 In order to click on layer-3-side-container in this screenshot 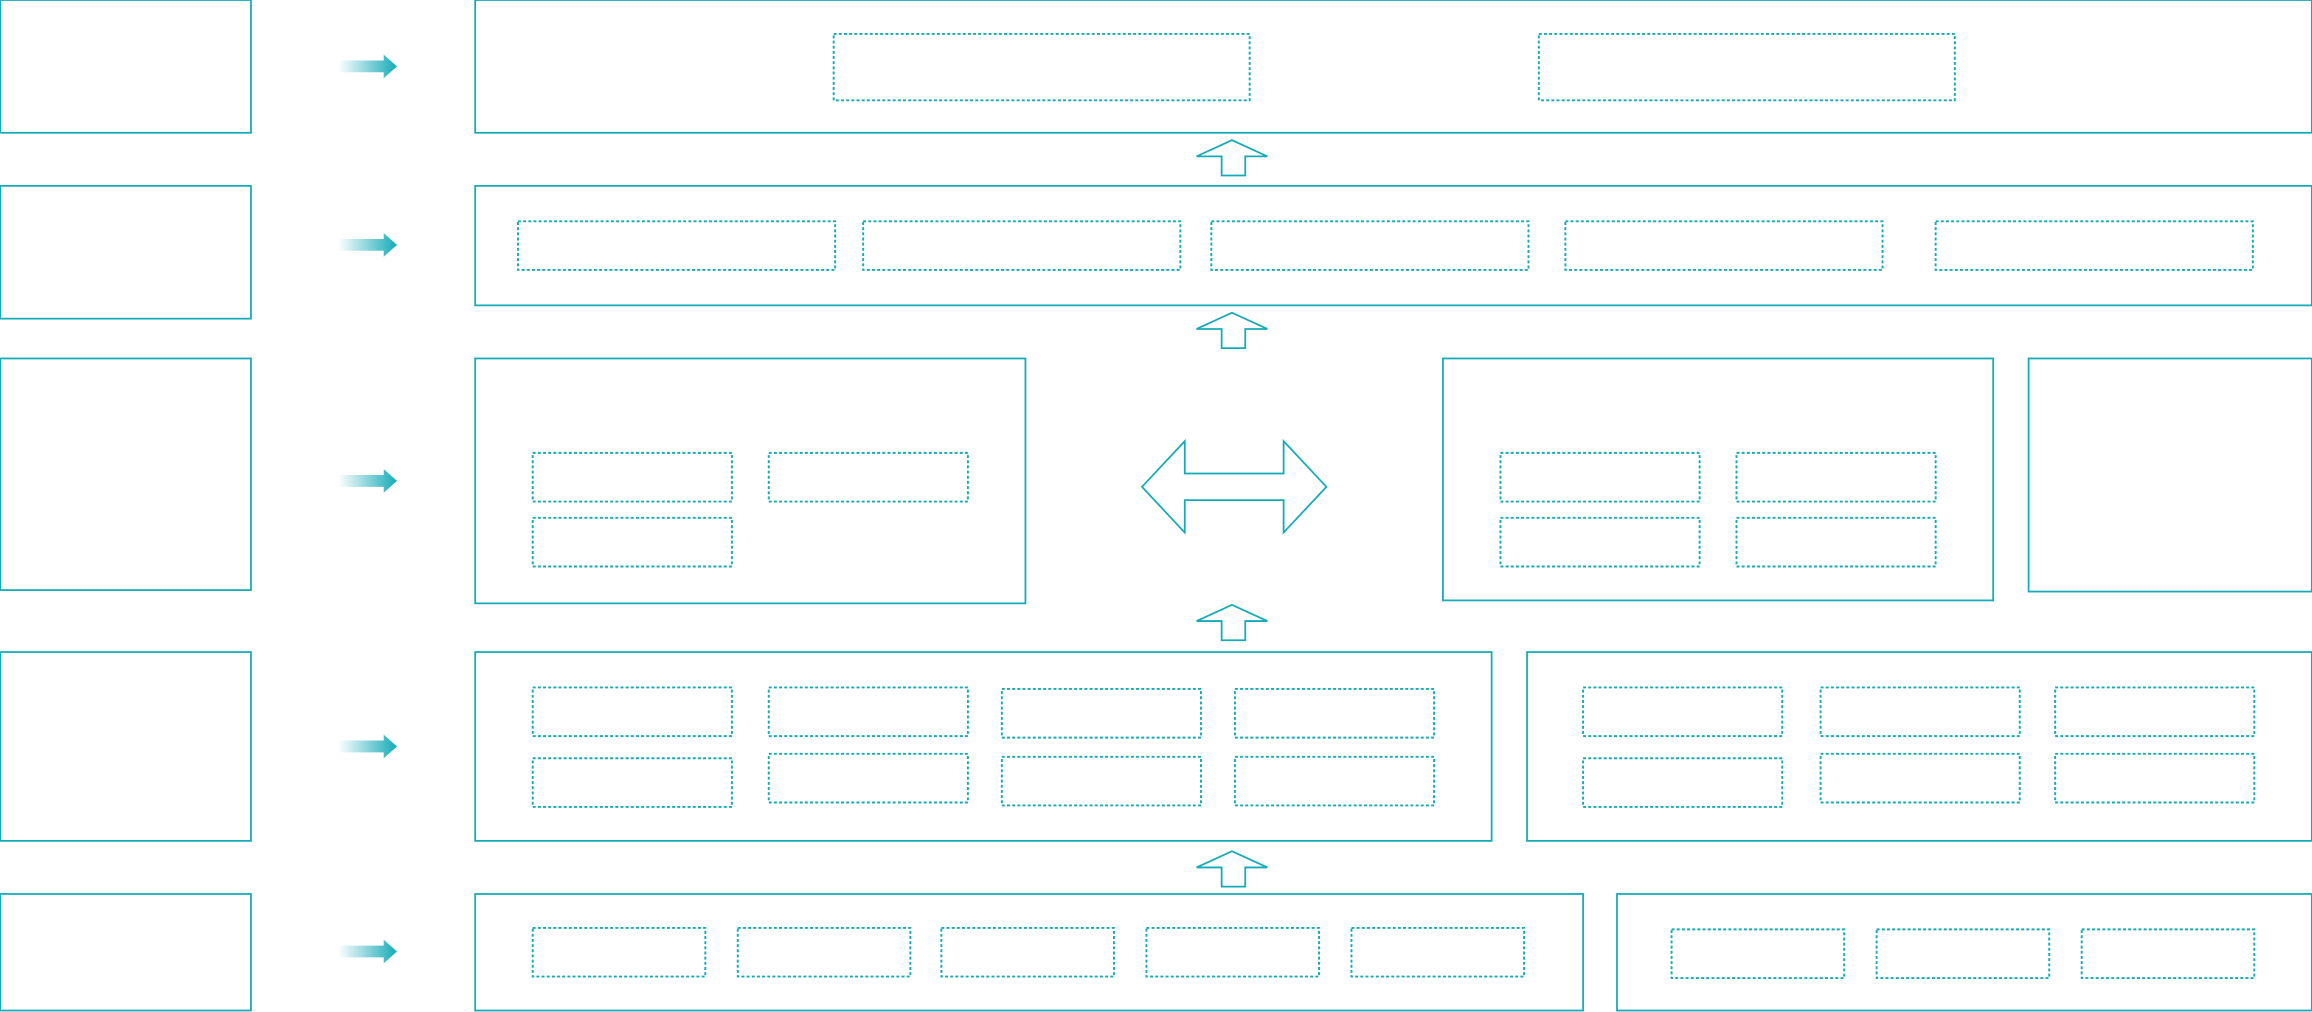, I will do `click(2169, 475)`.